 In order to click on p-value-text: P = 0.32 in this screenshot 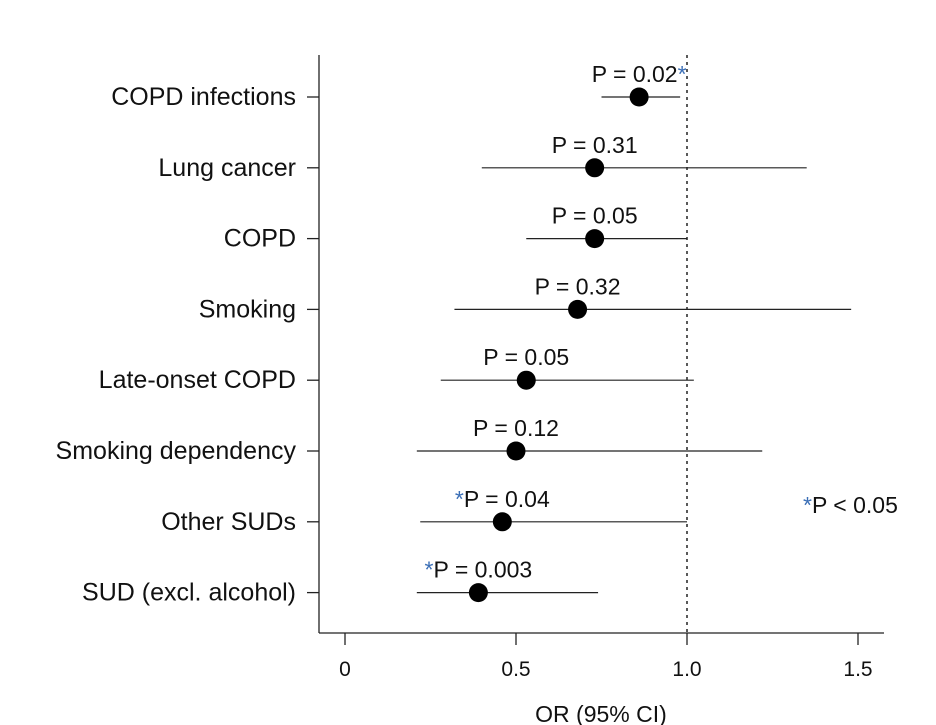, I will do `click(578, 286)`.